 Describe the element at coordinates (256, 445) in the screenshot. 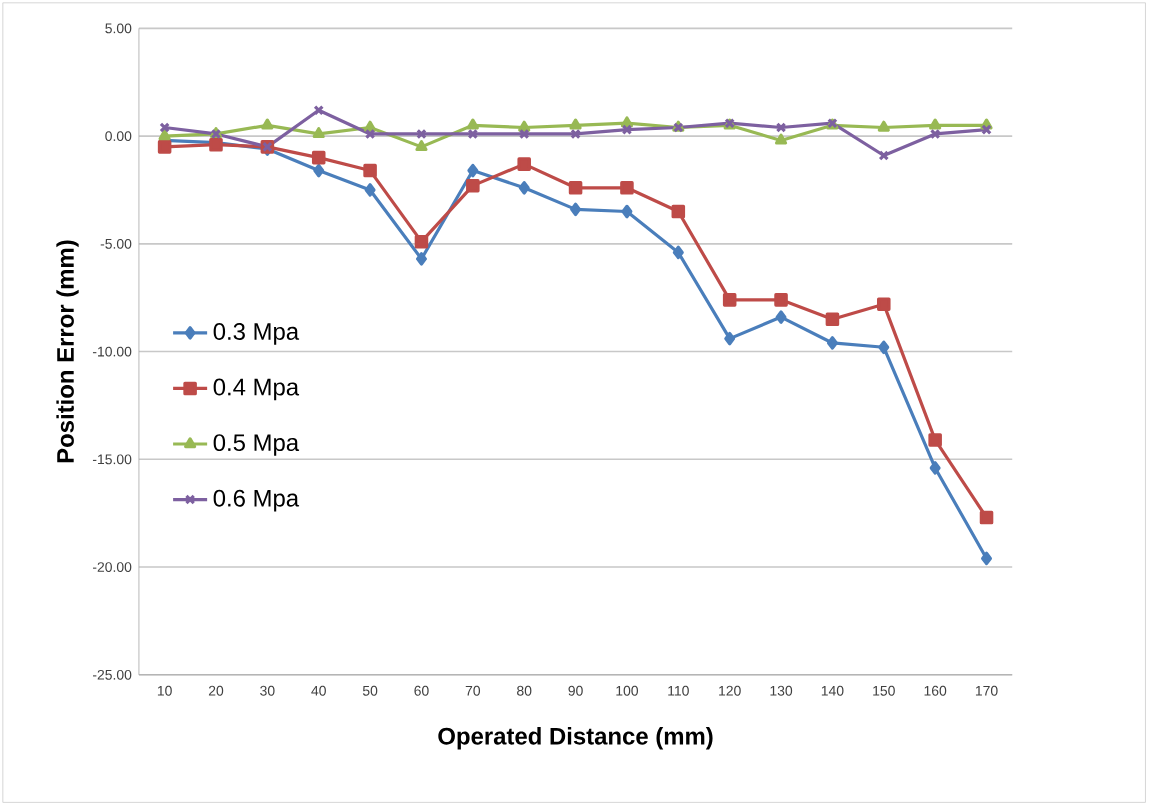

I see `legend-label: 0.5 Mpa` at that location.